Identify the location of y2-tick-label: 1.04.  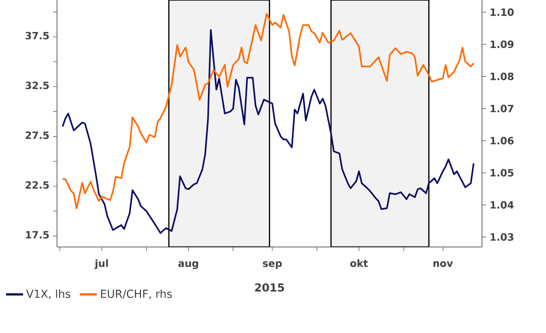
(502, 205).